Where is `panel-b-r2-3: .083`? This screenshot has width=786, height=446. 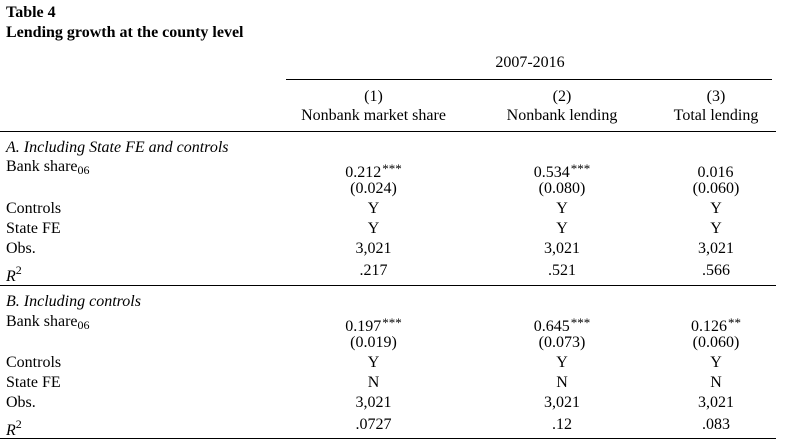
panel-b-r2-3: .083 is located at coordinates (716, 424).